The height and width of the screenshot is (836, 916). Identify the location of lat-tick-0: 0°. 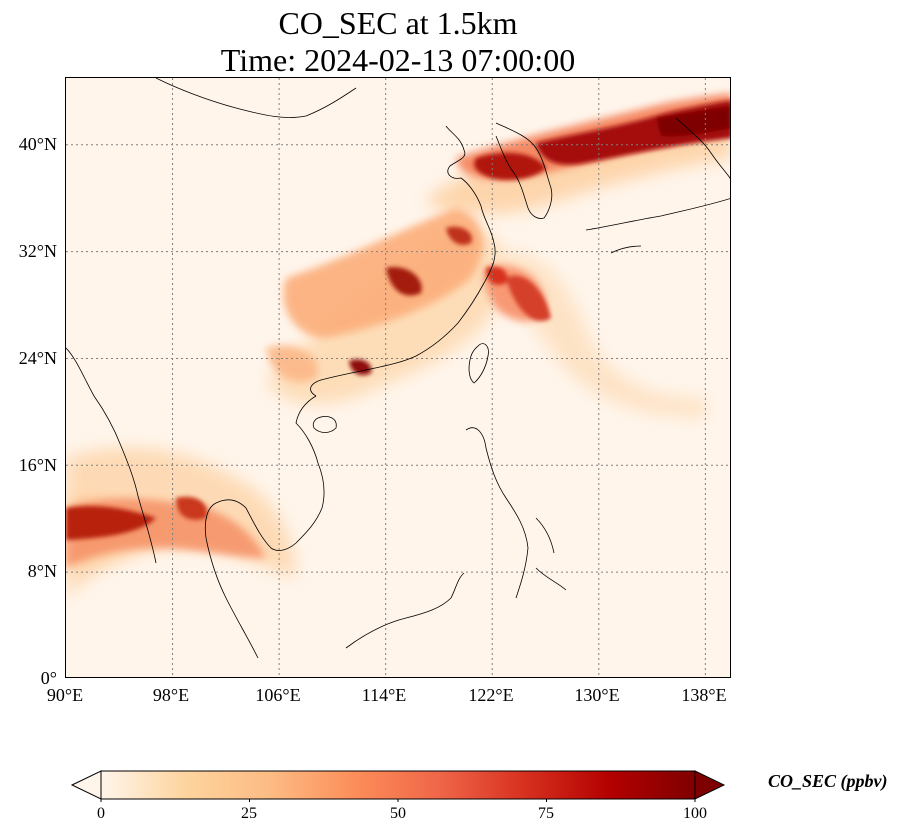
(48, 678).